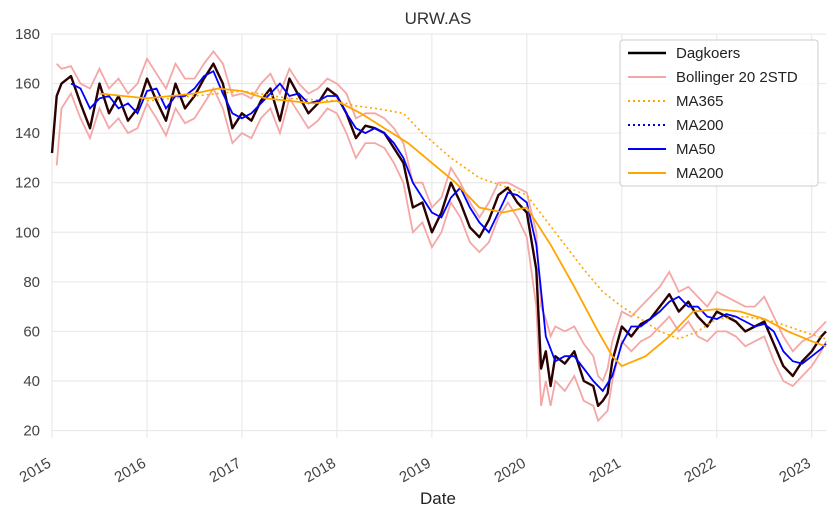  I want to click on legend-label: MA365, so click(700, 101).